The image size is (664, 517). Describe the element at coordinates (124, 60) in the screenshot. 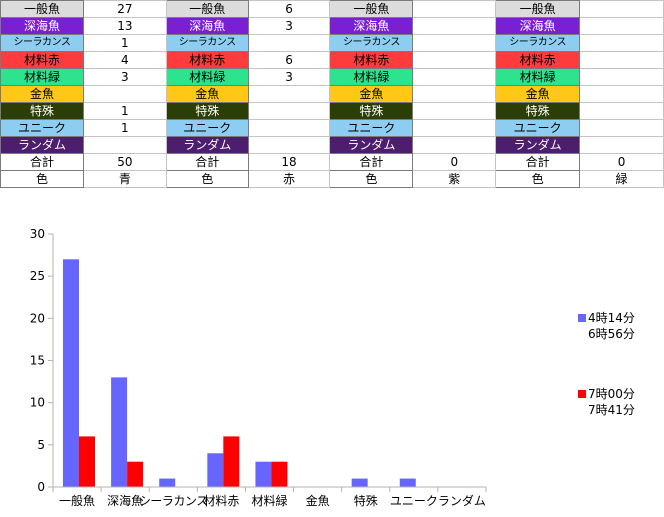

I see `value-cell: 4` at that location.